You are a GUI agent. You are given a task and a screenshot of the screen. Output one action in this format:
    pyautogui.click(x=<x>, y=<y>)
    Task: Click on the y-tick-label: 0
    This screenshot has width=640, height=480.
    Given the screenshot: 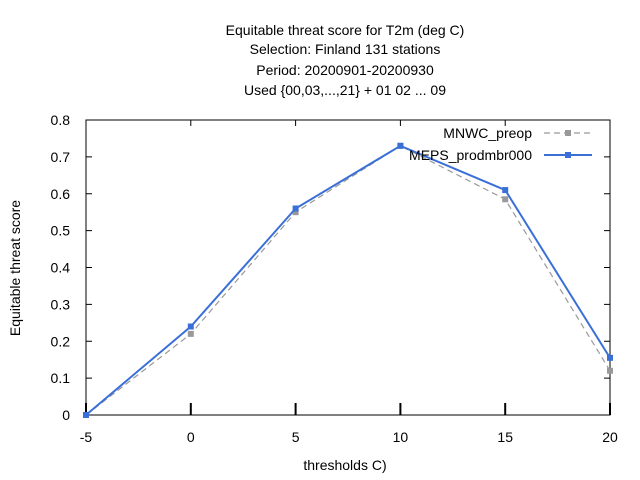 What is the action you would take?
    pyautogui.click(x=66, y=415)
    